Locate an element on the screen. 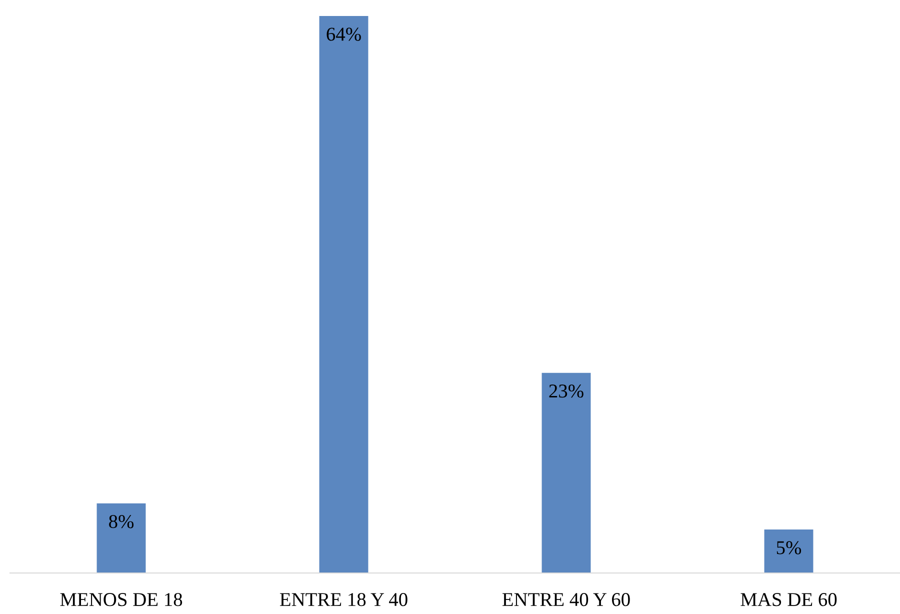 This screenshot has height=614, width=900. x-tick-label: MENOS DE 18 is located at coordinates (121, 599).